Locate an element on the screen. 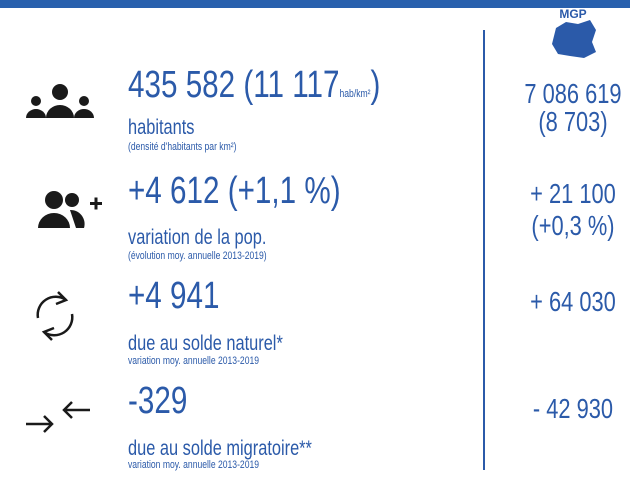 Image resolution: width=630 pixels, height=484 pixels. compare-label: MGP is located at coordinates (573, 14).